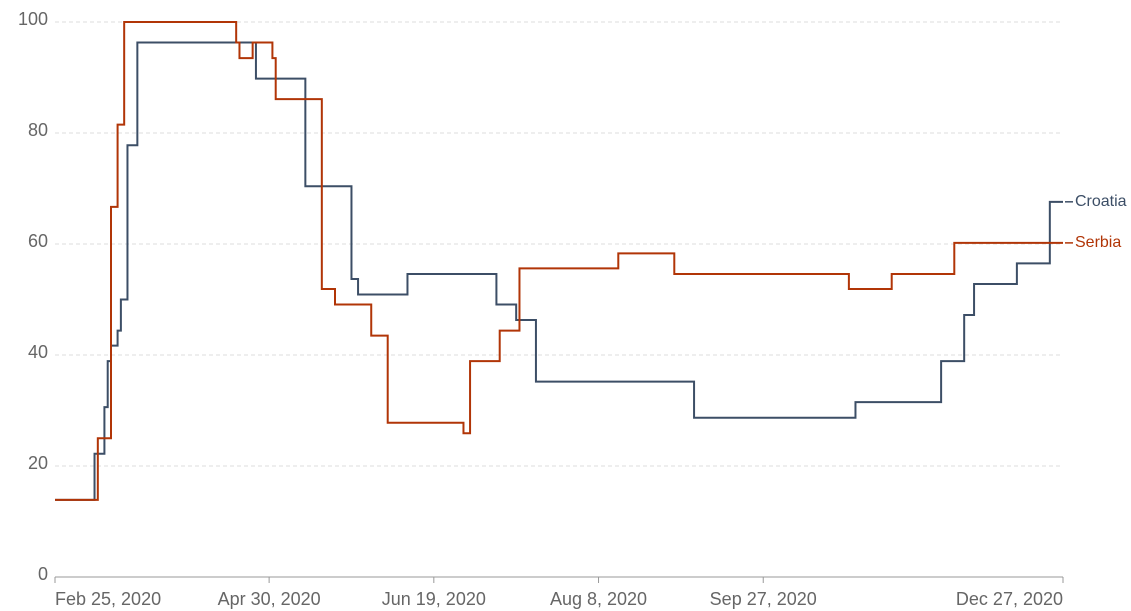 The width and height of the screenshot is (1131, 611). I want to click on y-tick-label: 100, so click(33, 19).